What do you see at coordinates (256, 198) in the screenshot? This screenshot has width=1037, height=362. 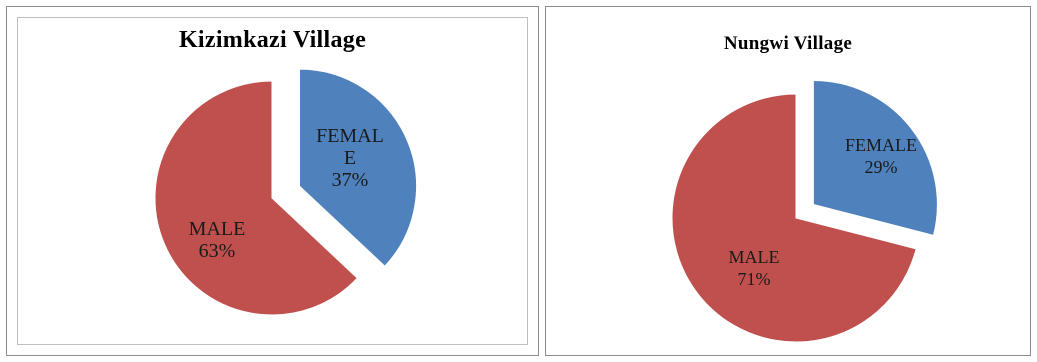 I see `pie-slice-male` at bounding box center [256, 198].